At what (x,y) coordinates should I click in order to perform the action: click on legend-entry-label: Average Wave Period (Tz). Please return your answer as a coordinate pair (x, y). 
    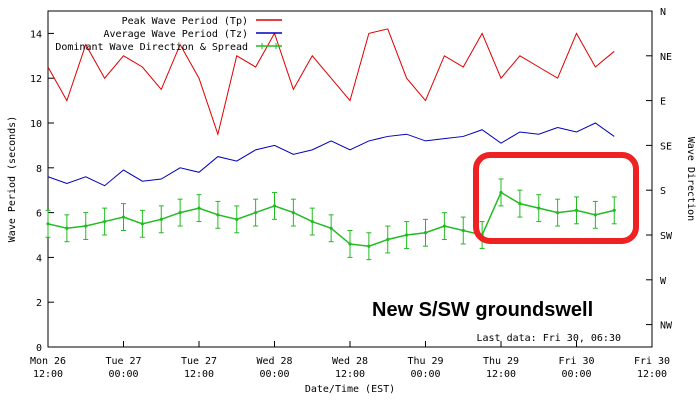
    Looking at the image, I should click on (176, 34).